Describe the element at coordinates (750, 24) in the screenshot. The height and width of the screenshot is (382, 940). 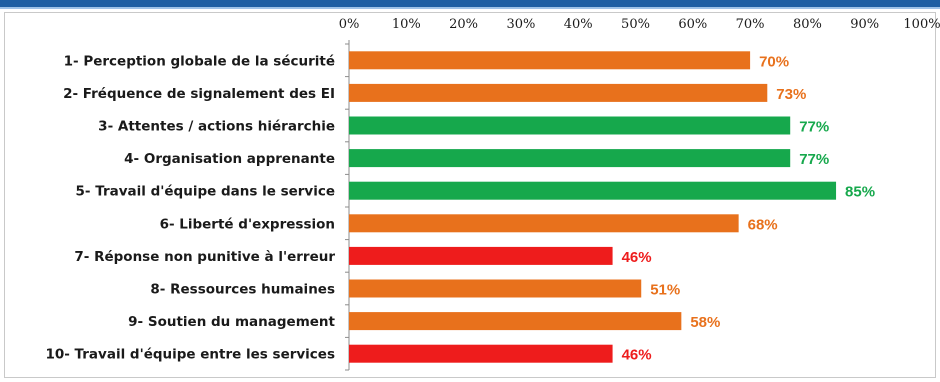
I see `x-tick-label: 70%` at that location.